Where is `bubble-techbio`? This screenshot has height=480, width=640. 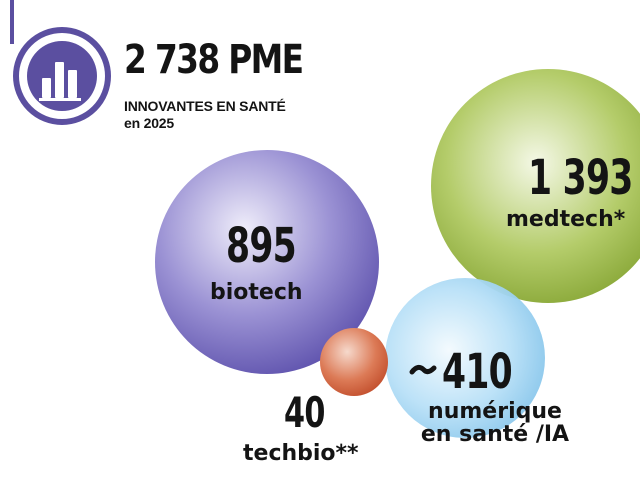 bubble-techbio is located at coordinates (354, 362).